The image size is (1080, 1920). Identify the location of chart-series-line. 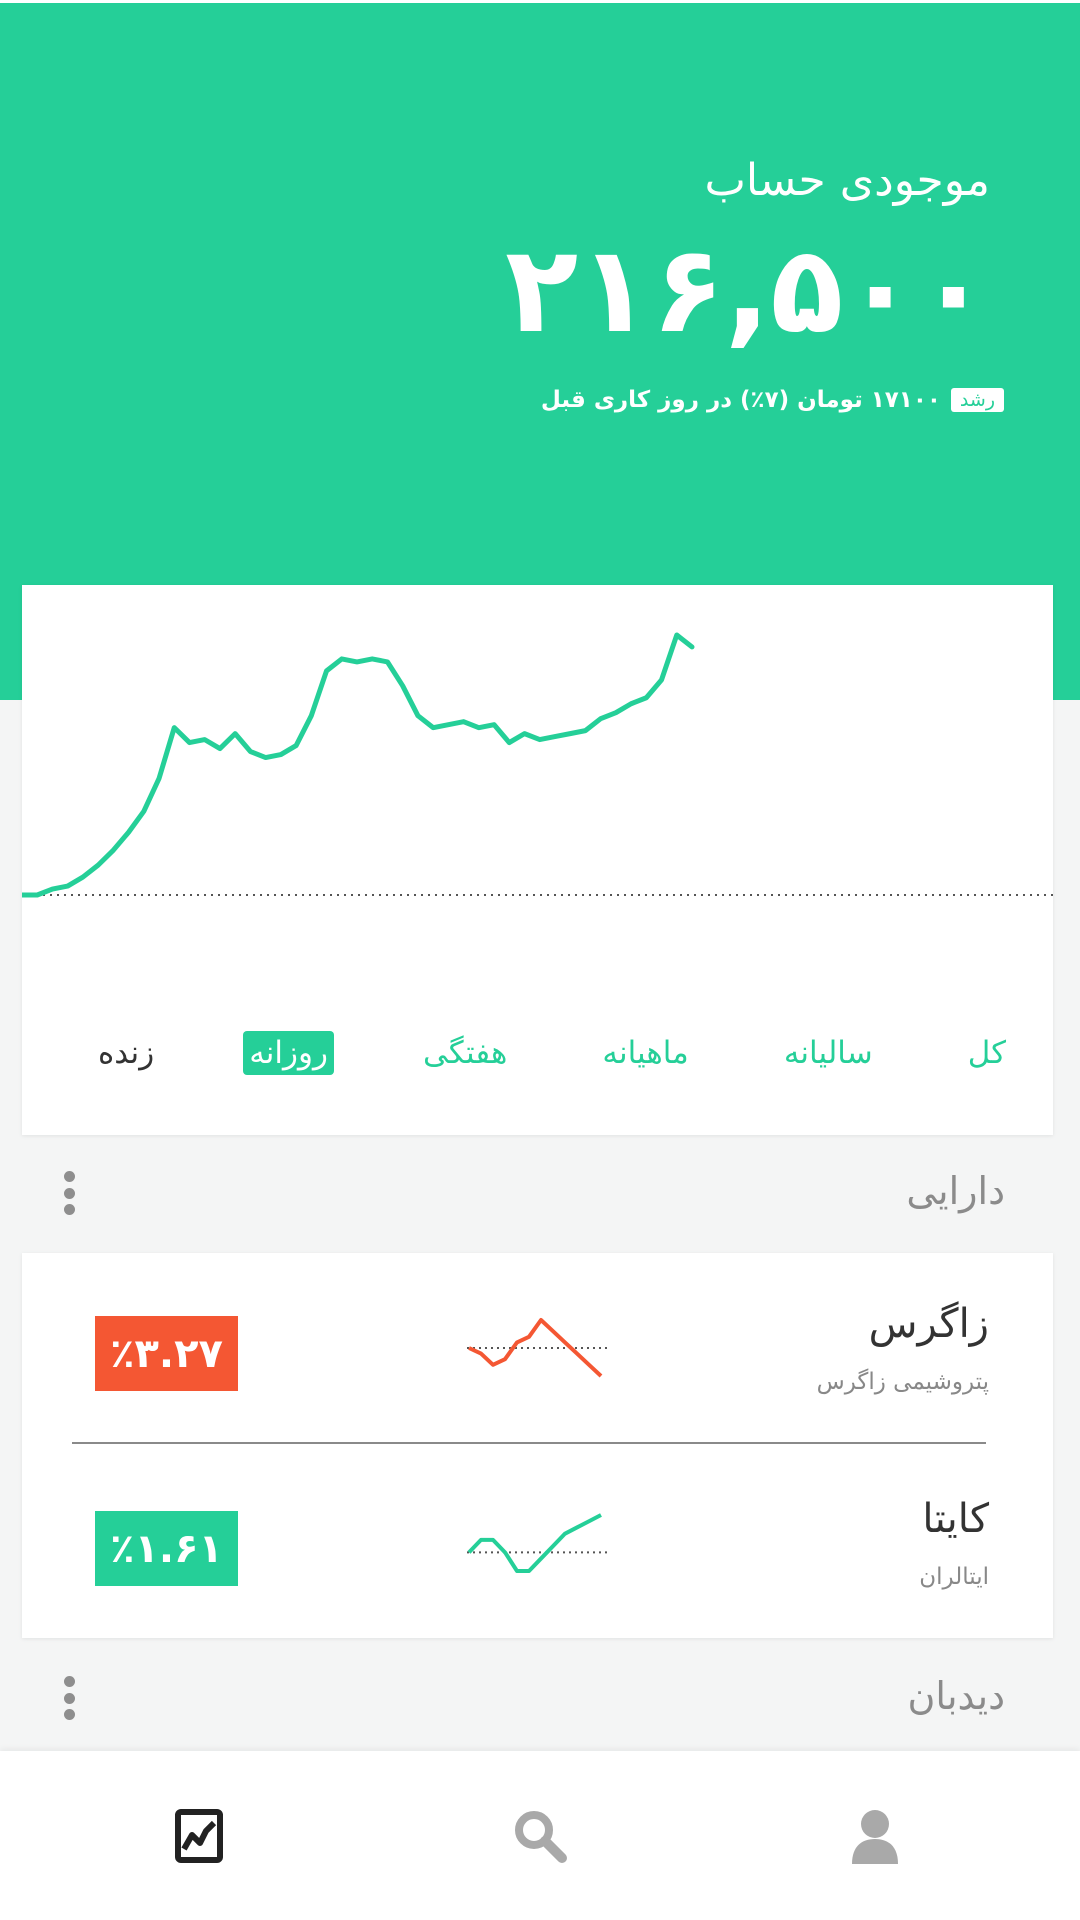
(358, 765).